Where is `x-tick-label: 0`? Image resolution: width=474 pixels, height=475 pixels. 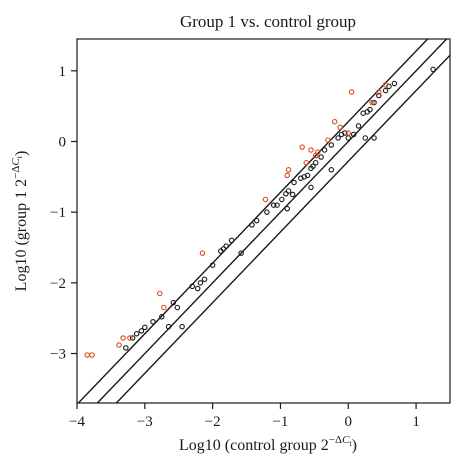
x-tick-label: 0 is located at coordinates (349, 422).